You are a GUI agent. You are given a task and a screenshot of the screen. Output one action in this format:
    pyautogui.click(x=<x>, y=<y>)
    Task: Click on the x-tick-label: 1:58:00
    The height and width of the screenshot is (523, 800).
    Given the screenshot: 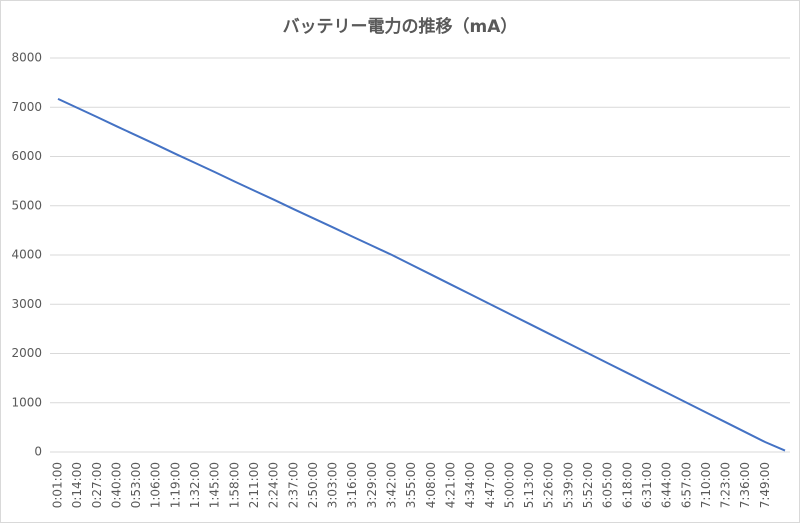 What is the action you would take?
    pyautogui.click(x=234, y=485)
    